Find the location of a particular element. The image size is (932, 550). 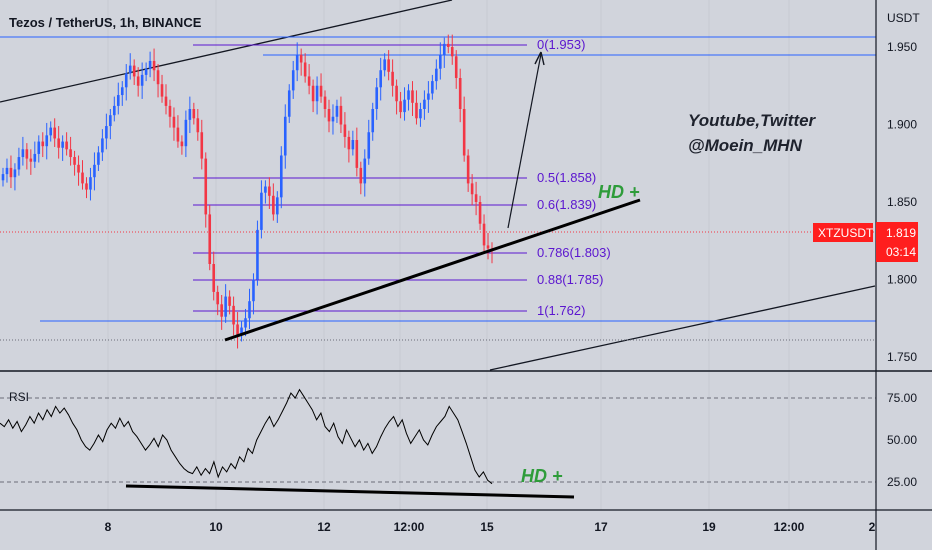

support-trendline is located at coordinates (432, 270).